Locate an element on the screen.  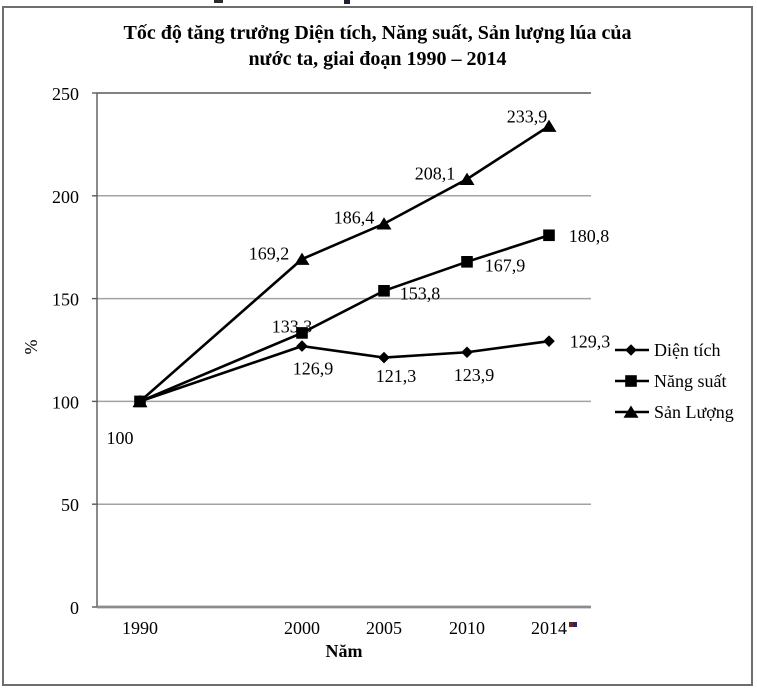
data-label-Diện tích-2014: 129,3 is located at coordinates (590, 342).